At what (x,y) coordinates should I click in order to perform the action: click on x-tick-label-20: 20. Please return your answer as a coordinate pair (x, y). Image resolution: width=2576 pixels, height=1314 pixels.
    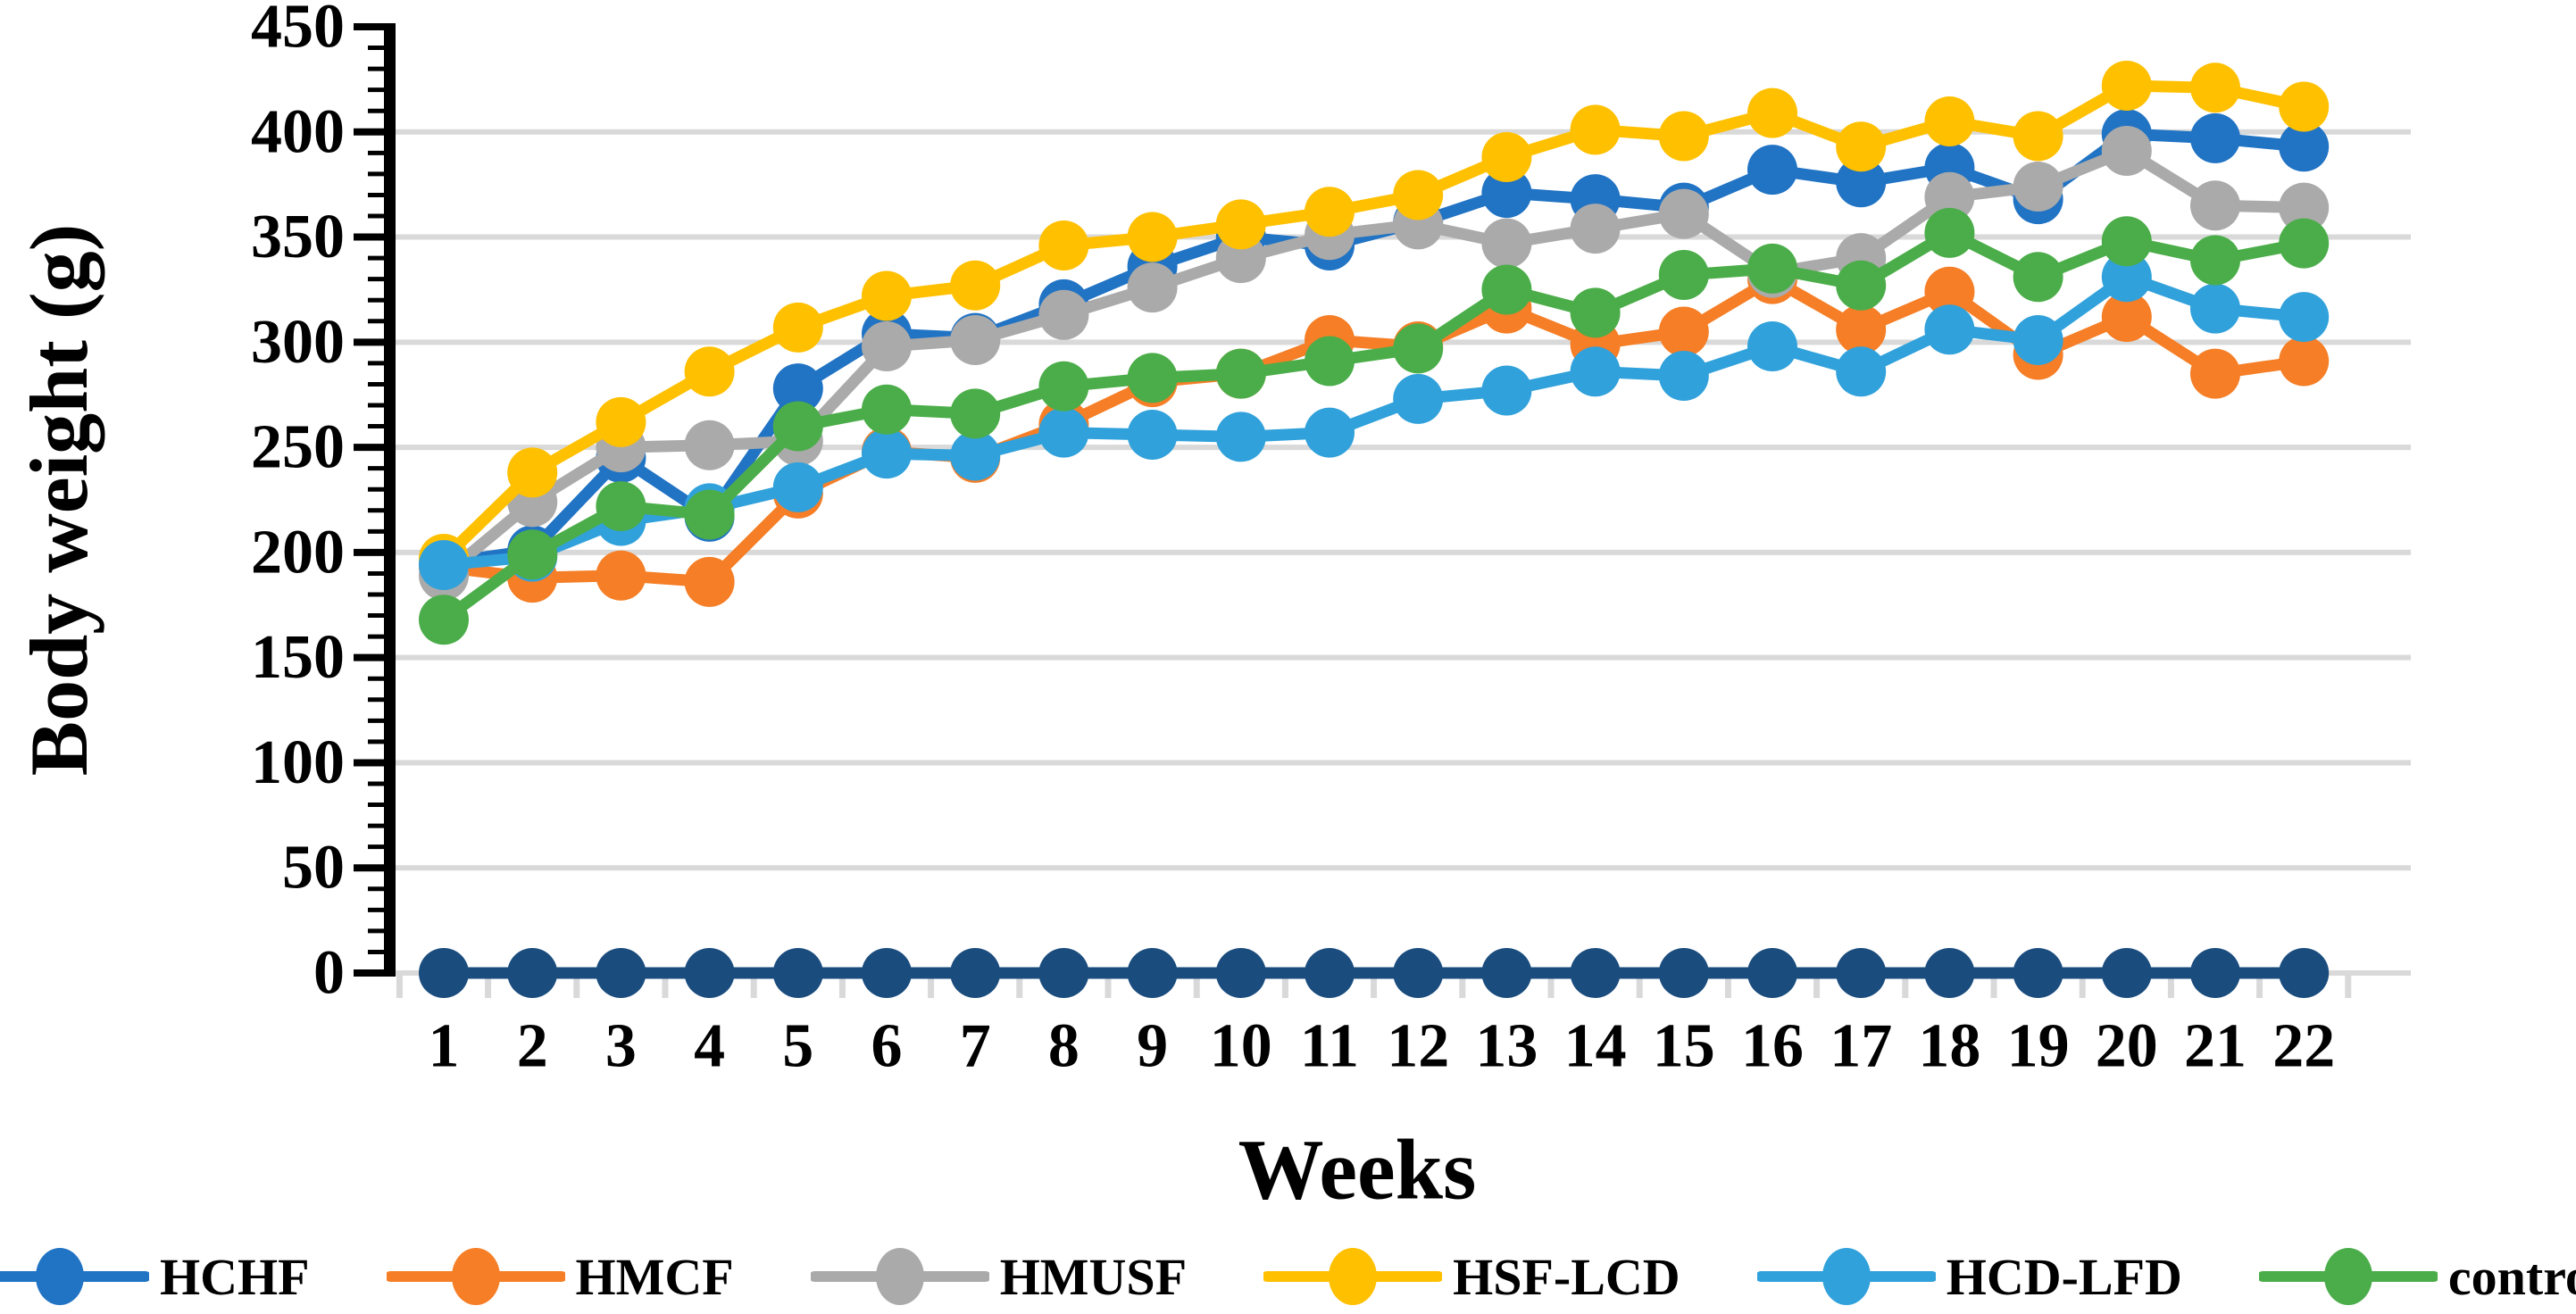
    Looking at the image, I should click on (2127, 1046).